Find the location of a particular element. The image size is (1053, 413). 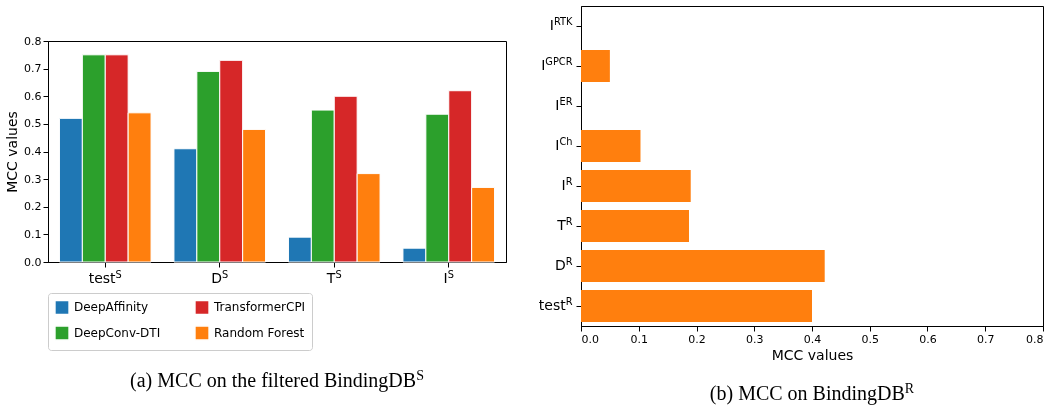

legend-label: TransformerCPI is located at coordinates (259, 307).